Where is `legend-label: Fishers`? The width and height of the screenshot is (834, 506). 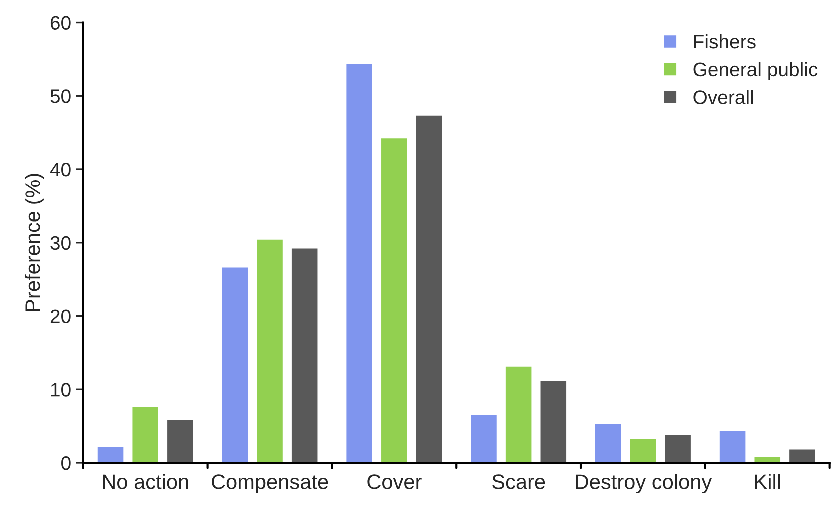
legend-label: Fishers is located at coordinates (725, 41).